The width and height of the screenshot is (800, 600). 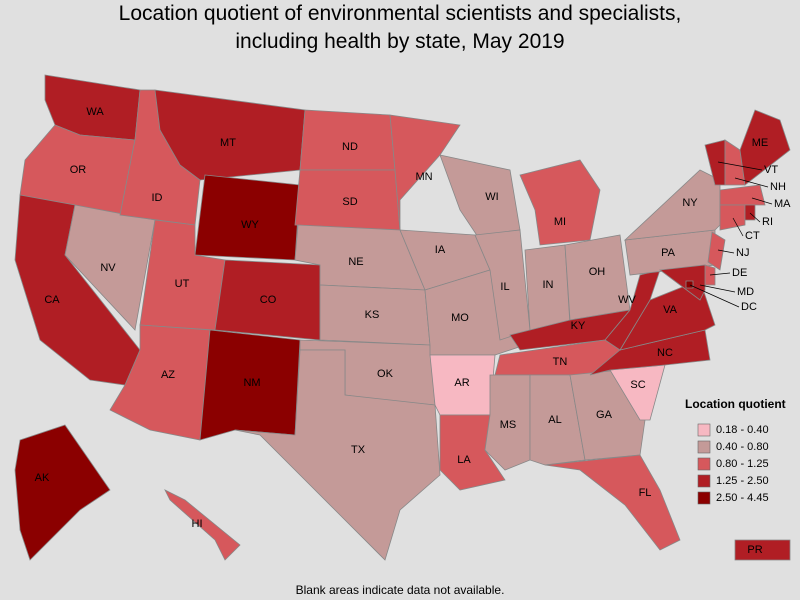 What do you see at coordinates (749, 307) in the screenshot?
I see `state-label: DC` at bounding box center [749, 307].